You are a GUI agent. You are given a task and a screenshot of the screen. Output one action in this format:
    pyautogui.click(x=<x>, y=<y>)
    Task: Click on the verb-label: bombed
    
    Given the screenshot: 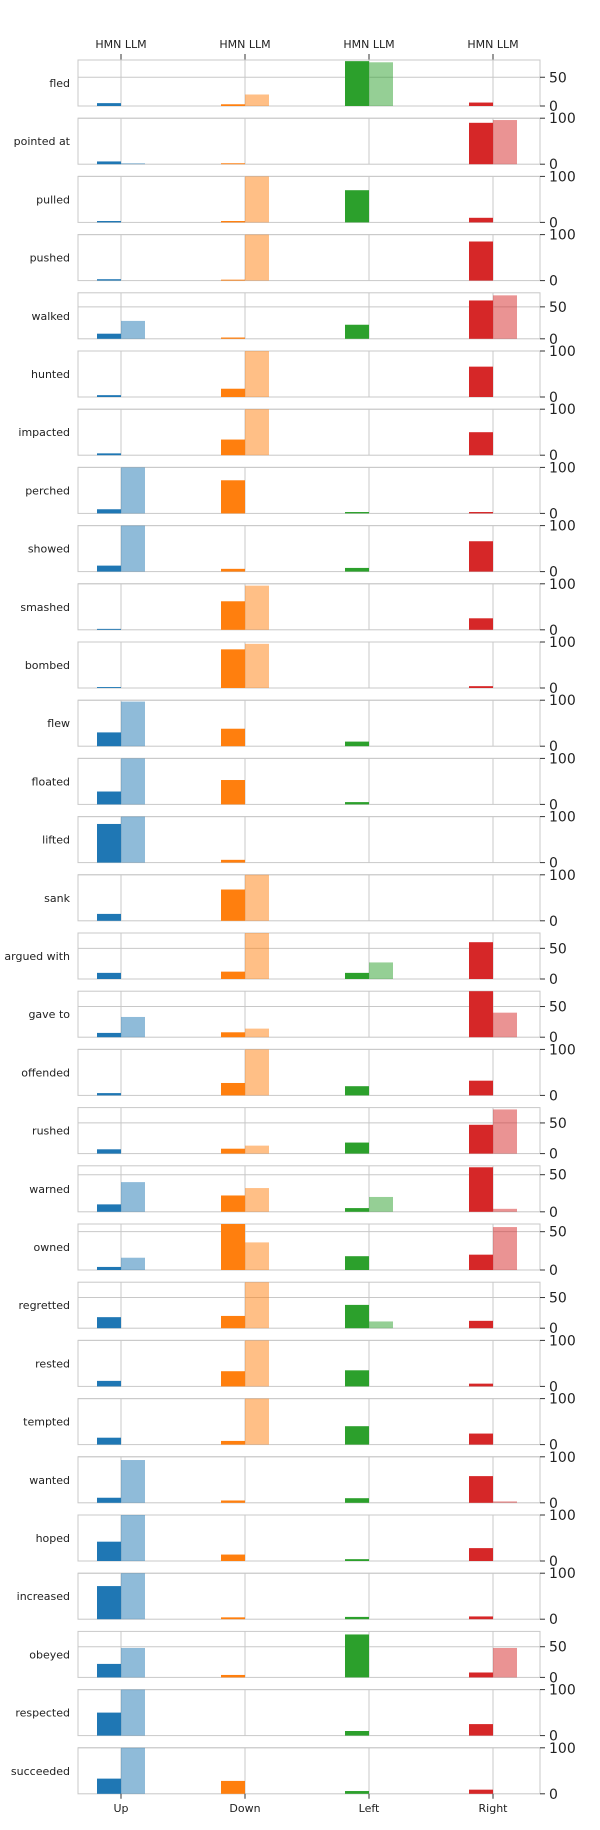 What is the action you would take?
    pyautogui.click(x=47, y=665)
    